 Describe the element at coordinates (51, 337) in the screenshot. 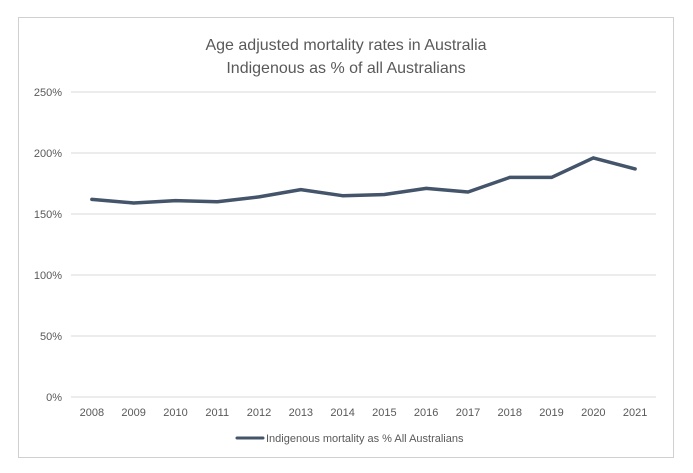

I see `y-tick-label: 50%` at that location.